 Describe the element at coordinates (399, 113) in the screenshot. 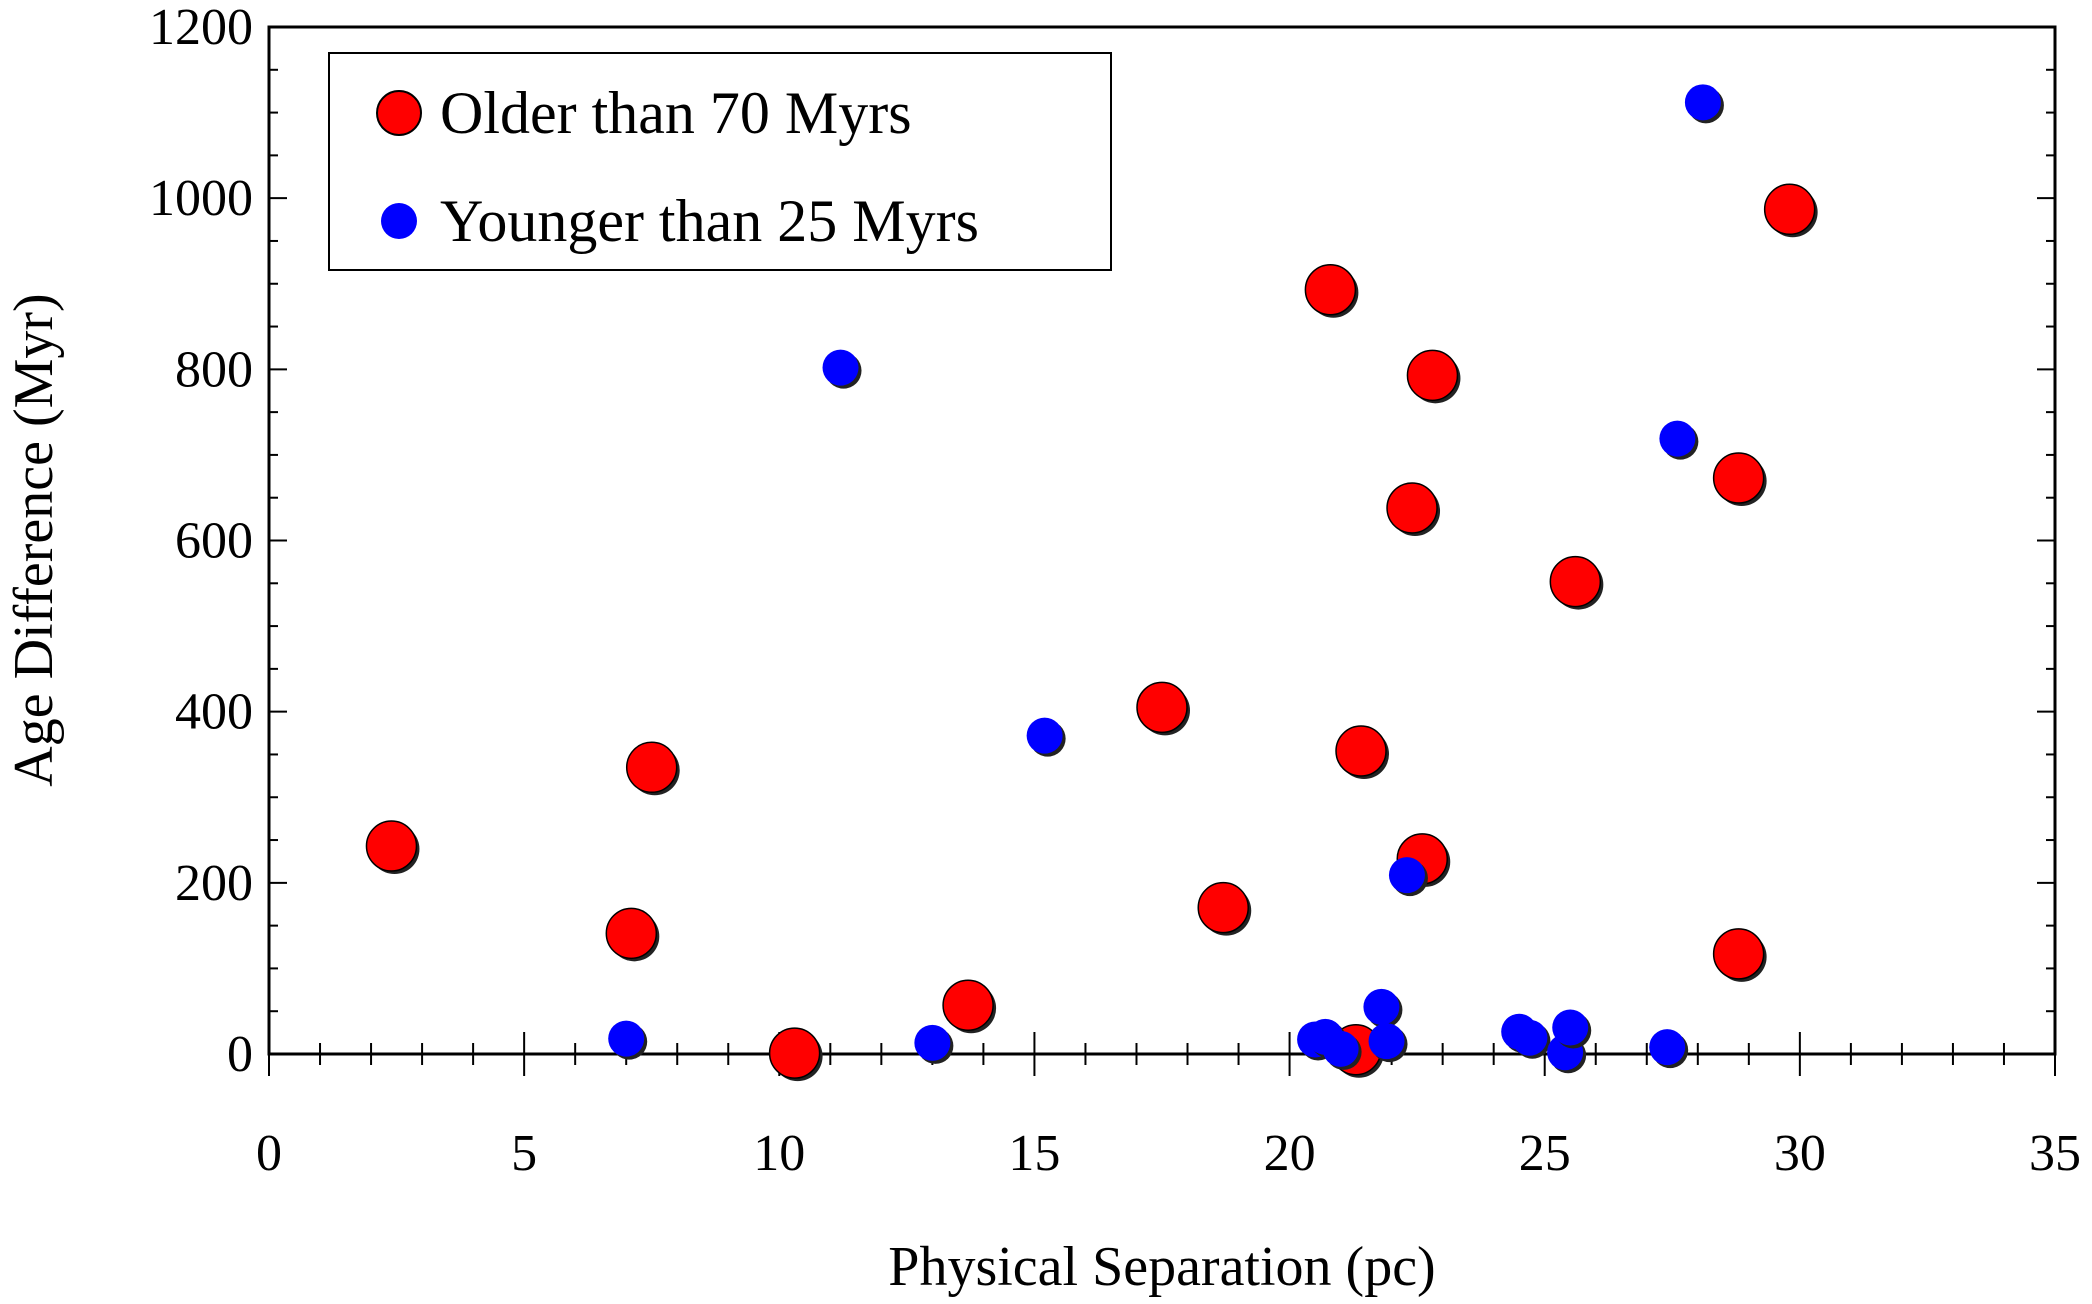

I see `legend-marker-older` at that location.